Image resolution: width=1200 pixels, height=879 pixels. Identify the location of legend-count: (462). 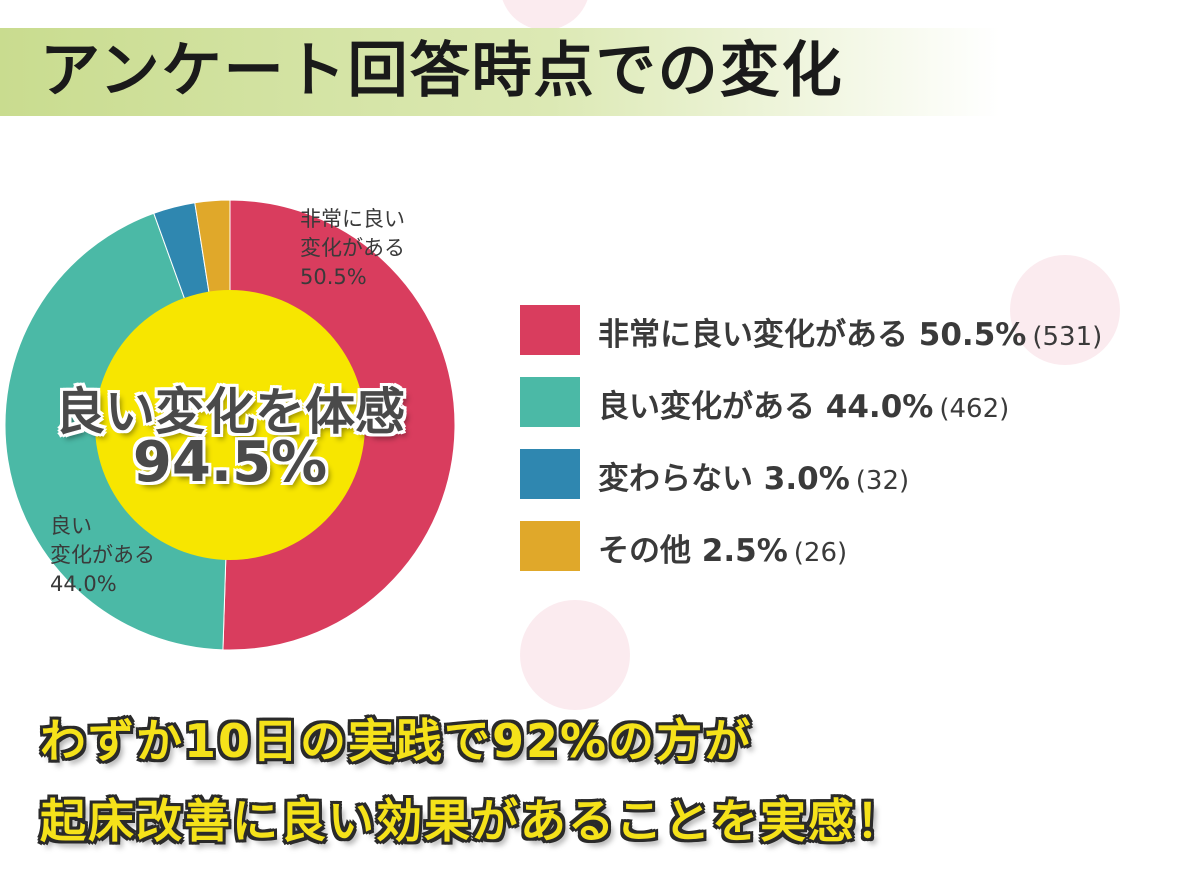
(974, 409).